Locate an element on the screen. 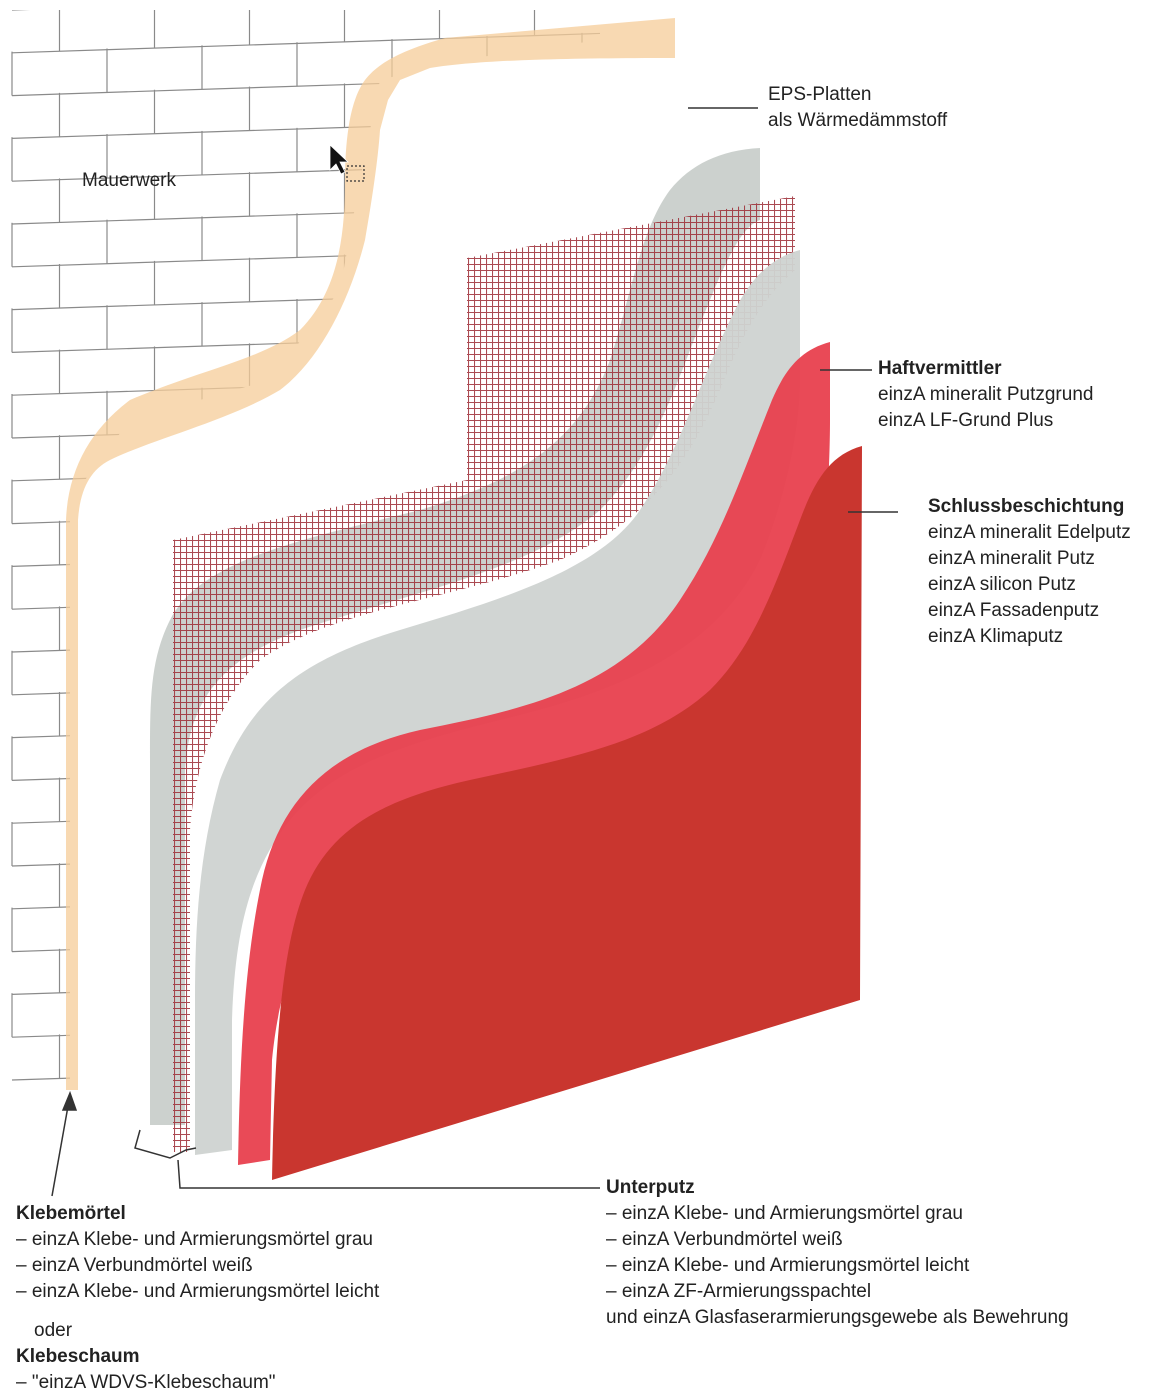  klebemoertel-item: – einzA Klebe- und Armierungsmörtel grau is located at coordinates (194, 1239).